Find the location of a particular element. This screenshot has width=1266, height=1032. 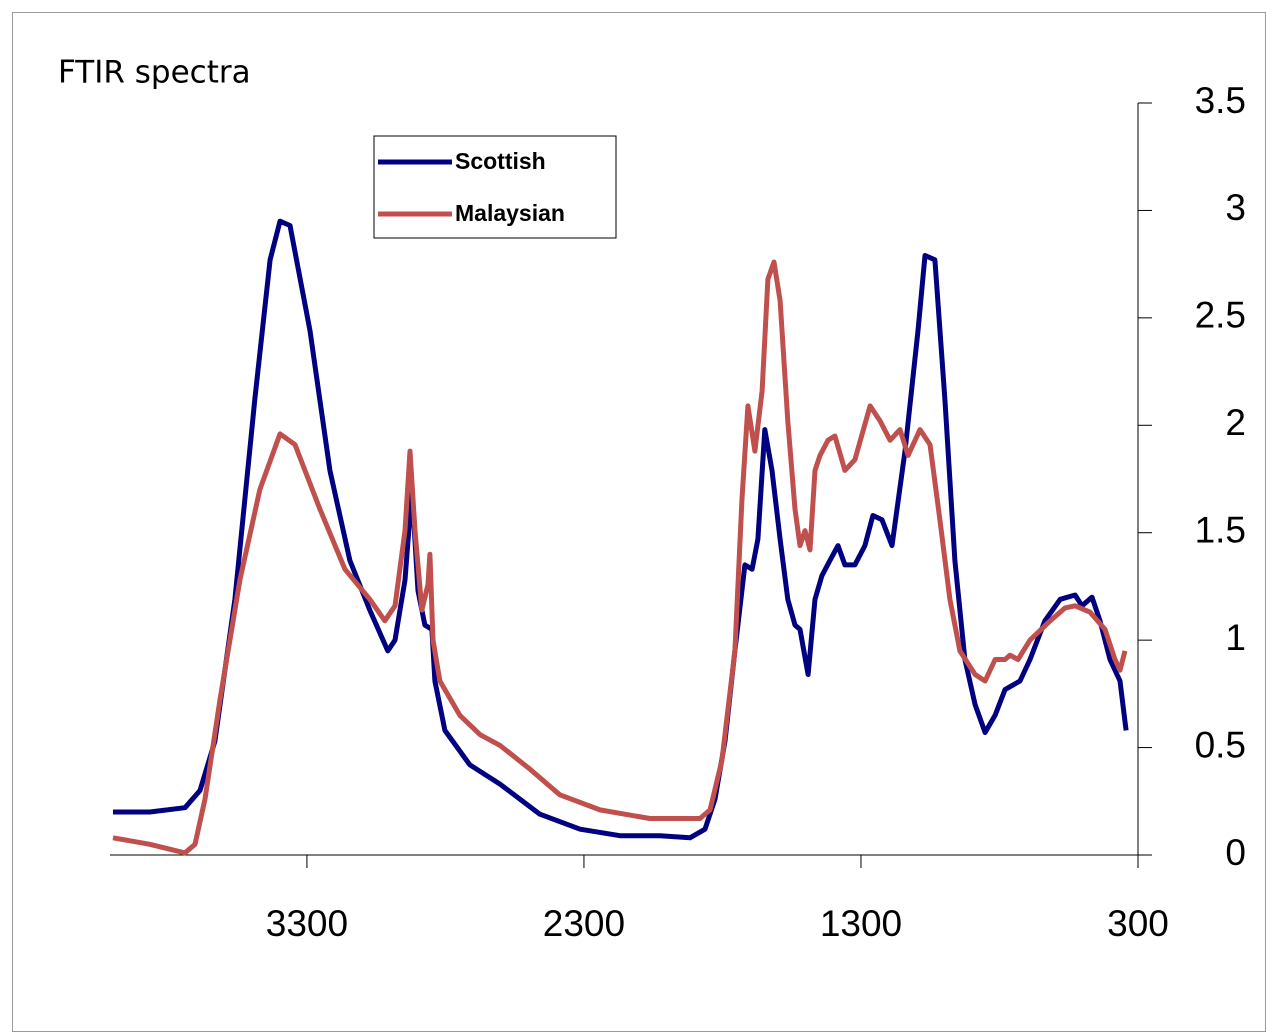

y-tick-label: 1 is located at coordinates (1235, 637).